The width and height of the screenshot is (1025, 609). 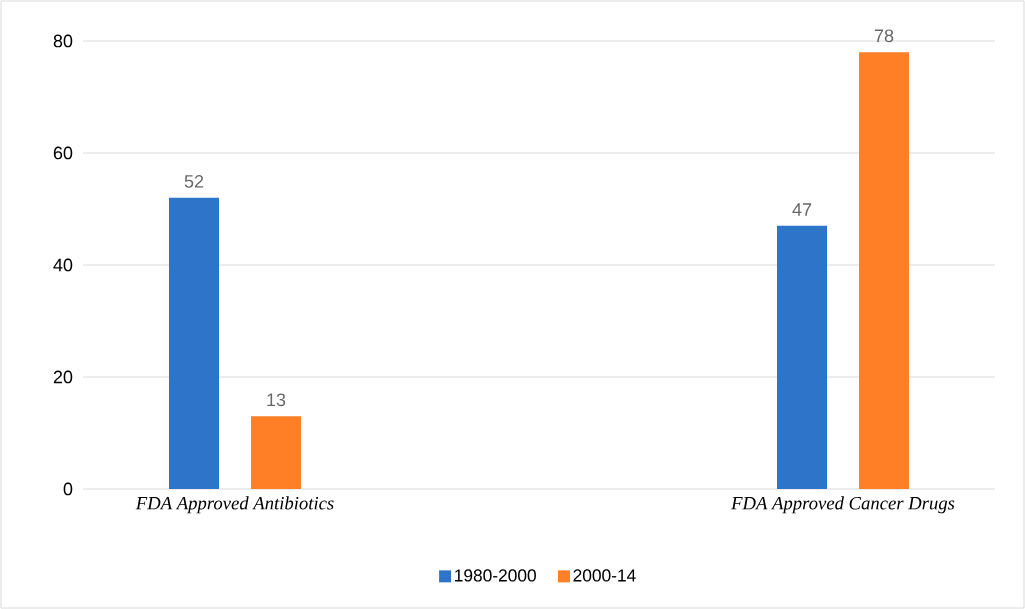 What do you see at coordinates (194, 181) in the screenshot?
I see `data-label: 52` at bounding box center [194, 181].